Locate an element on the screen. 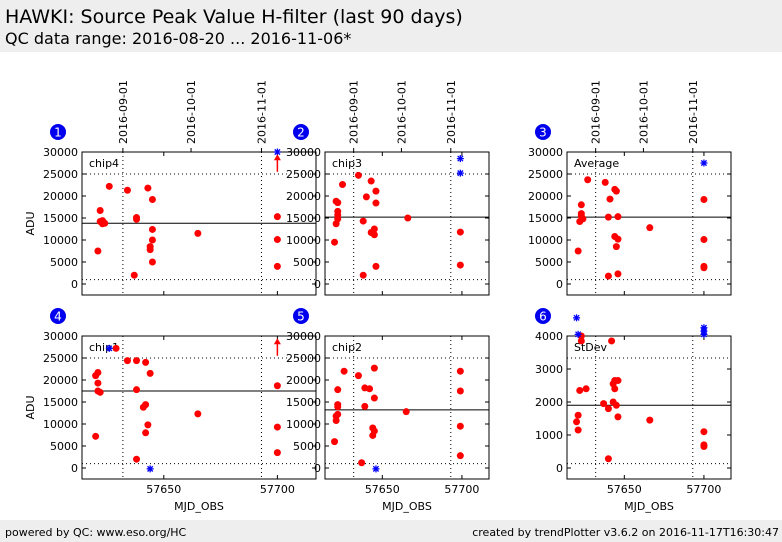  panel-label: Average is located at coordinates (596, 163).